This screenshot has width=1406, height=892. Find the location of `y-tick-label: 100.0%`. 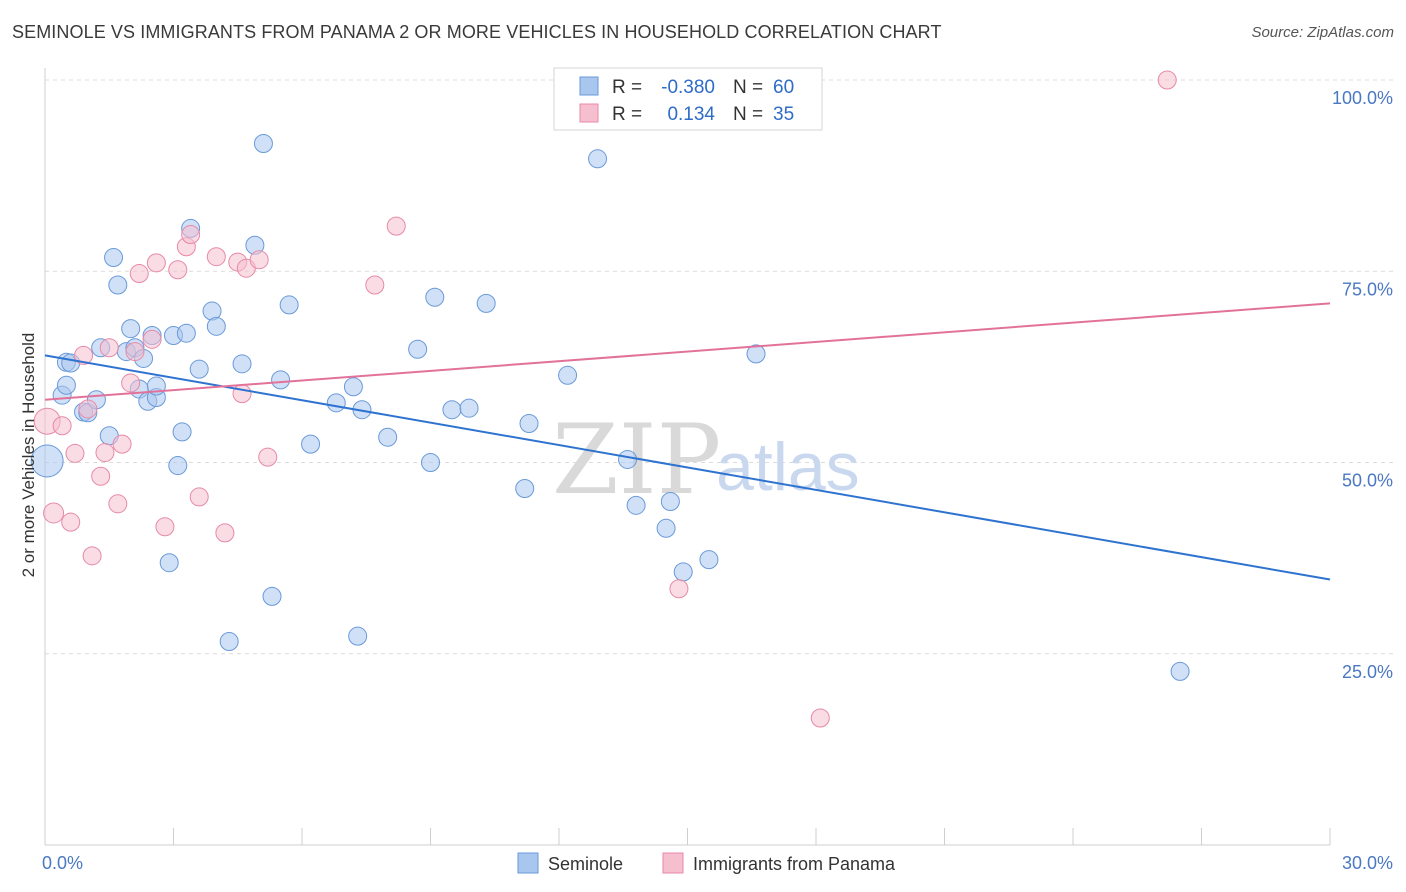

y-tick-label: 100.0% is located at coordinates (1362, 98).